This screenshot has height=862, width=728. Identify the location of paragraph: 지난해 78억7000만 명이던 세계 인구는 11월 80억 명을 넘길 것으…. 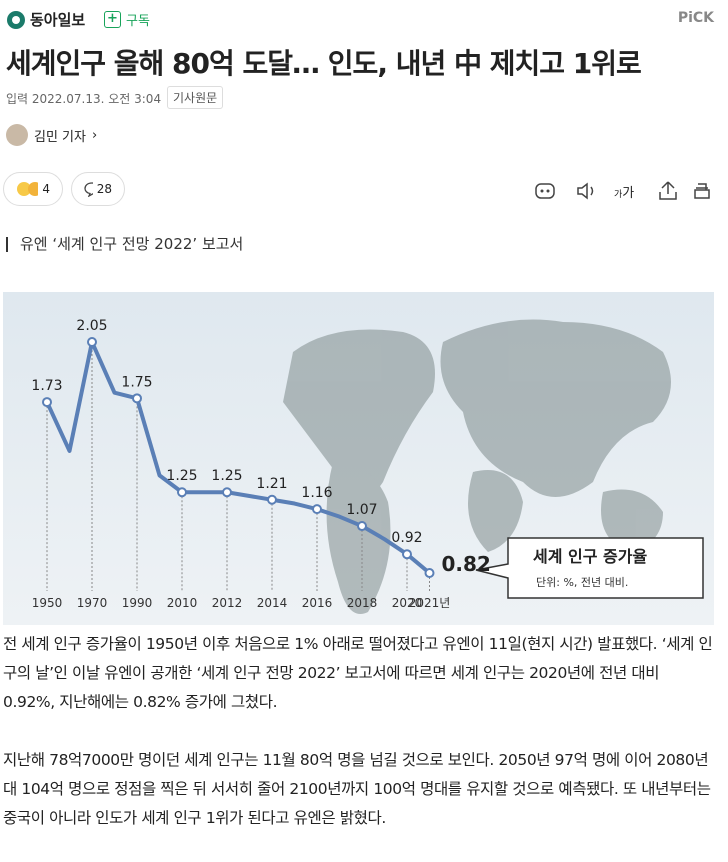
(357, 789).